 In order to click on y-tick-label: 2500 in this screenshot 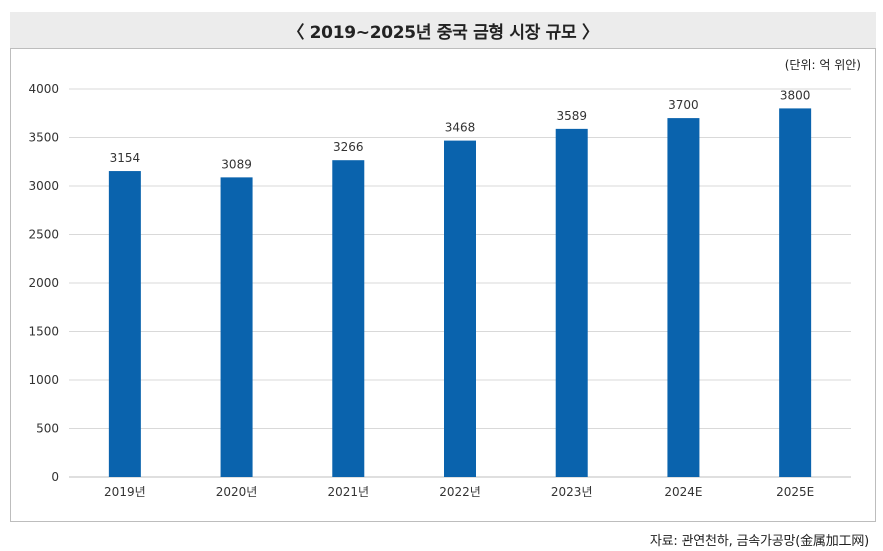, I will do `click(43, 235)`.